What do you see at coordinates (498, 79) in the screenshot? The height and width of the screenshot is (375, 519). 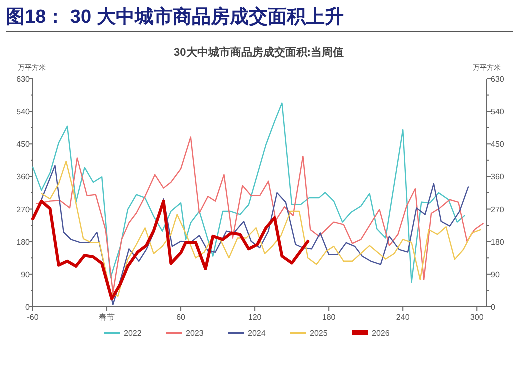 I see `y2-tick-label: 630` at bounding box center [498, 79].